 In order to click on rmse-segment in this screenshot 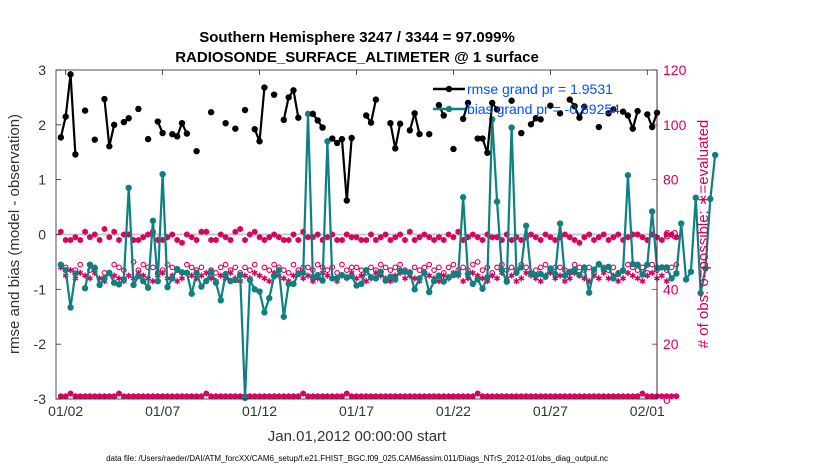, I will do `click(73, 114)`.